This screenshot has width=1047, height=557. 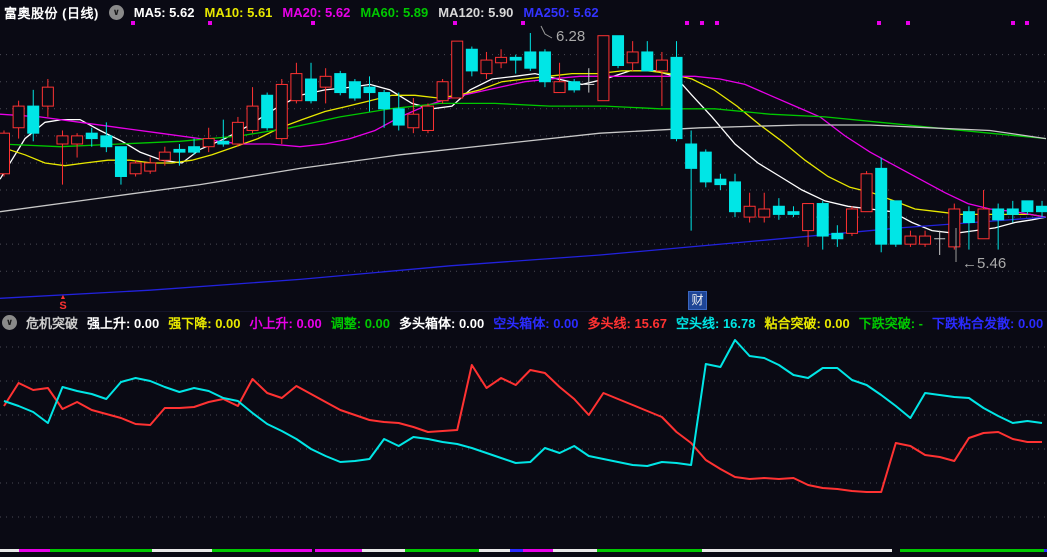 What do you see at coordinates (536, 323) in the screenshot?
I see `indicator-field: 空头箱体: 0.00` at bounding box center [536, 323].